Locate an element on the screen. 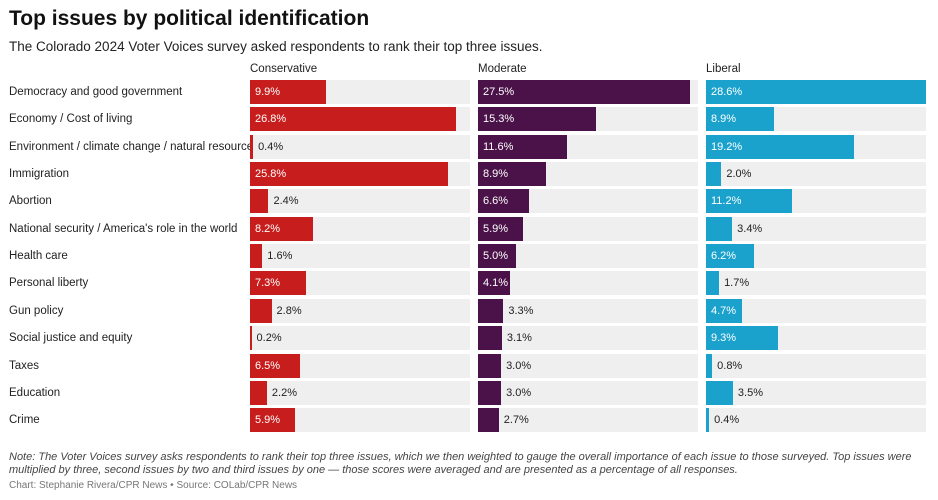 This screenshot has height=500, width=938. bar-track: 6.2% is located at coordinates (816, 256).